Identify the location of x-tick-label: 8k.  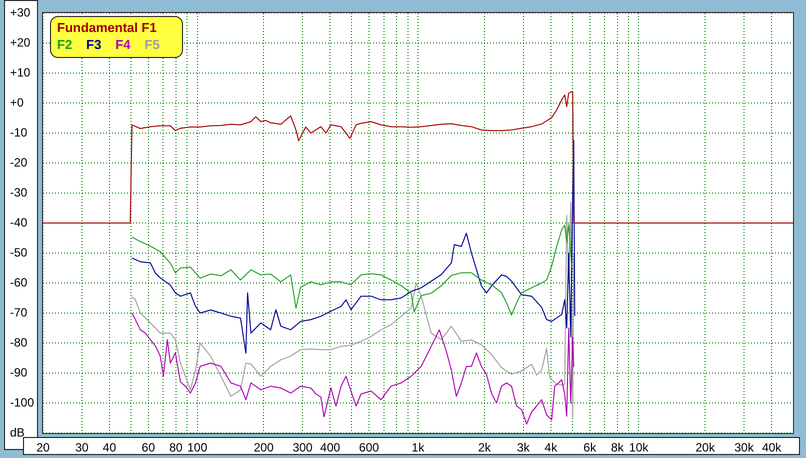
(617, 447).